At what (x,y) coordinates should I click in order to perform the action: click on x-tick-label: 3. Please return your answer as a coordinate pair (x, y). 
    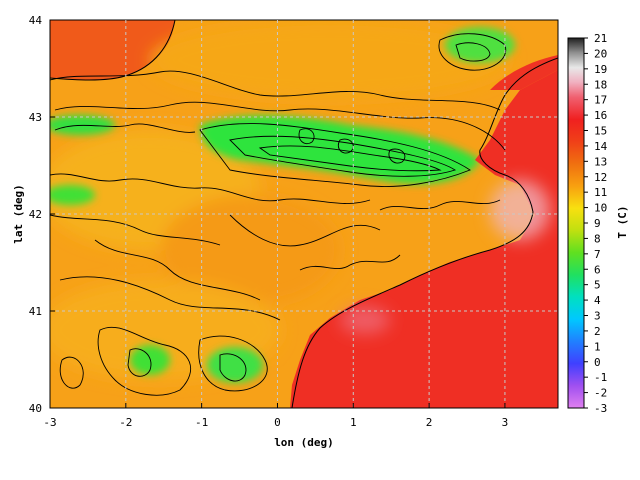
    Looking at the image, I should click on (505, 422).